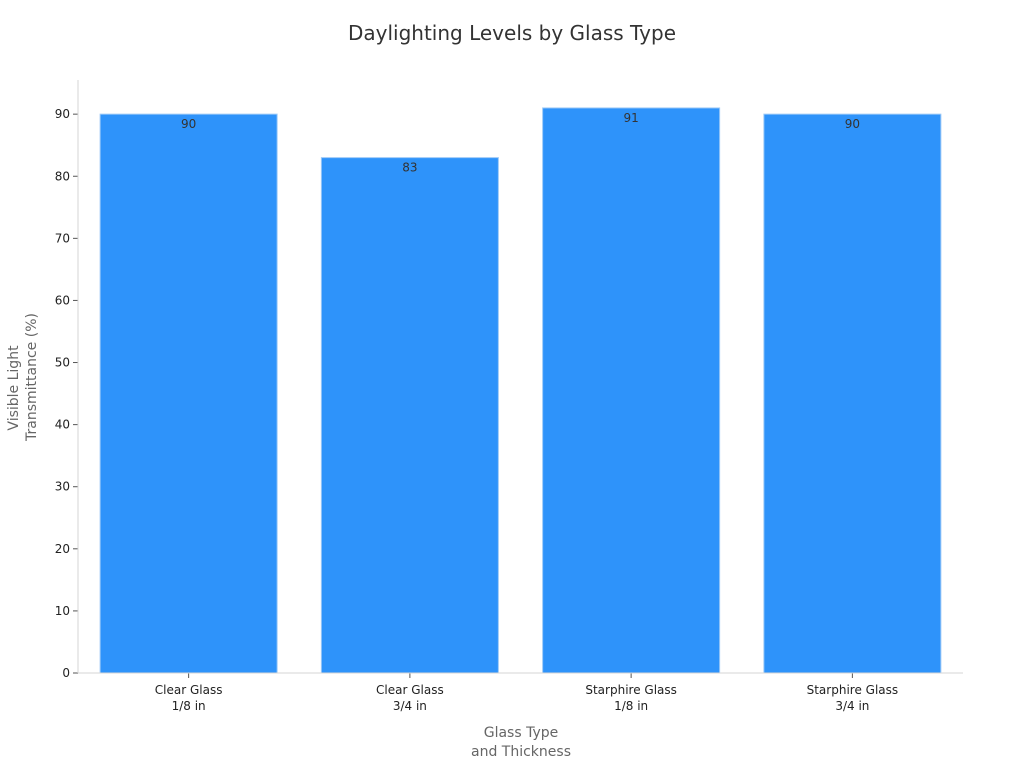  Describe the element at coordinates (512, 33) in the screenshot. I see `chart-title: Daylighting Levels by Glass Type` at that location.